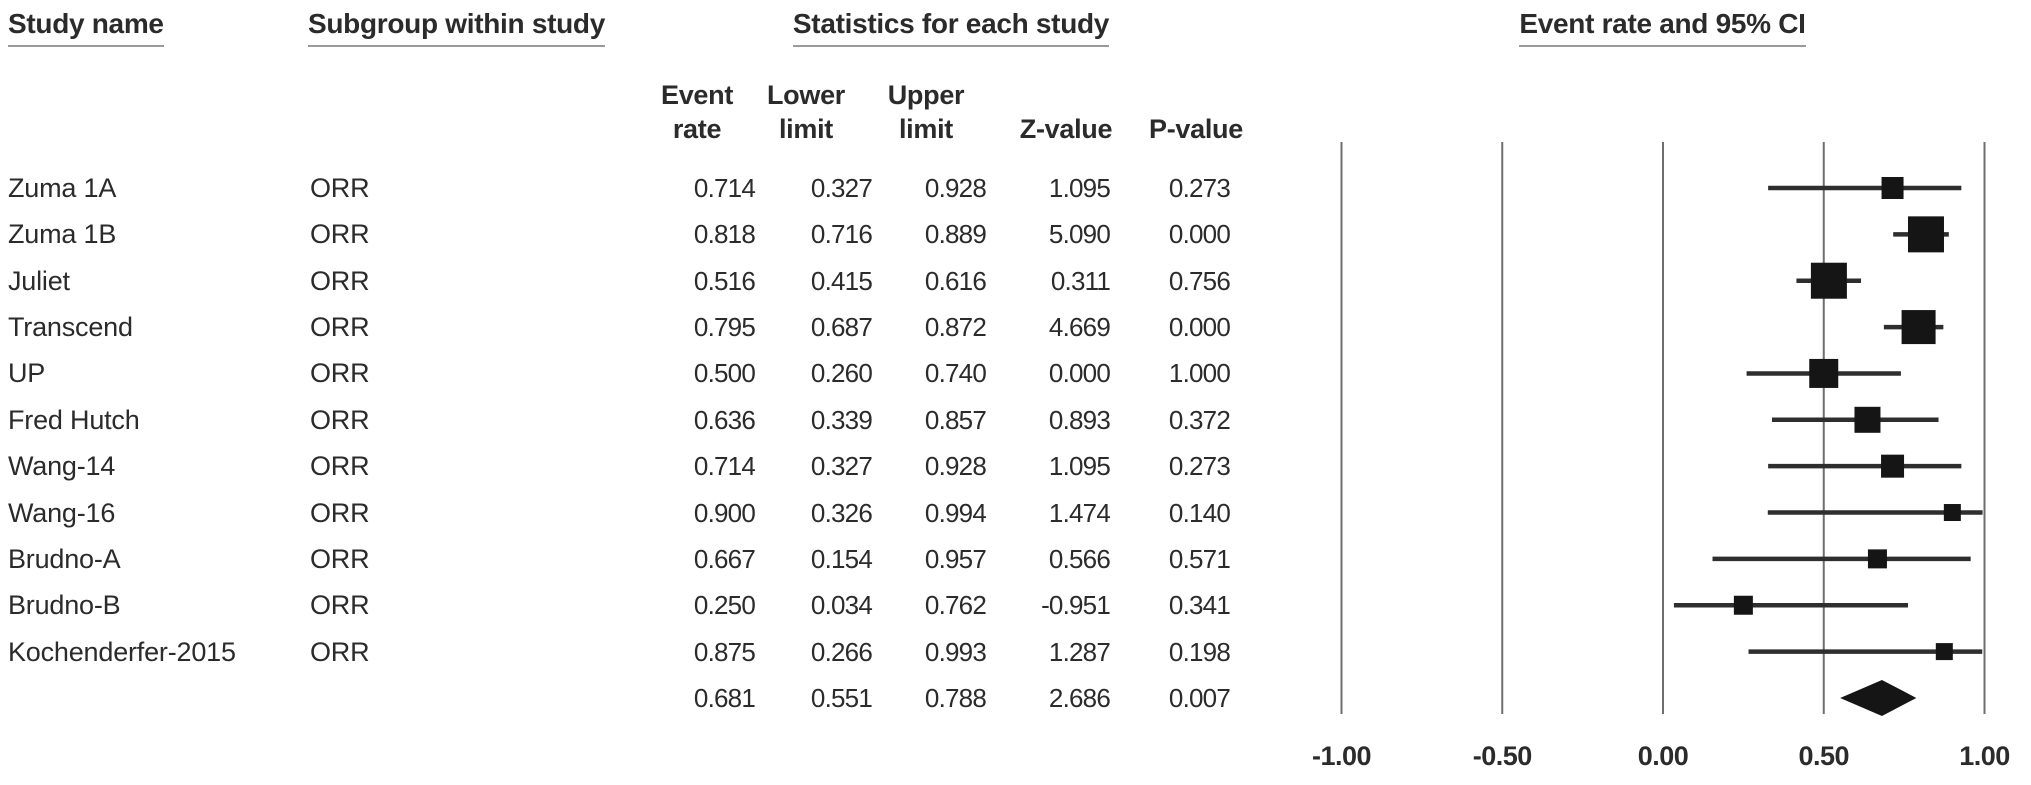 This screenshot has height=785, width=2031. What do you see at coordinates (1199, 651) in the screenshot?
I see `p-value-cell: 0.198` at bounding box center [1199, 651].